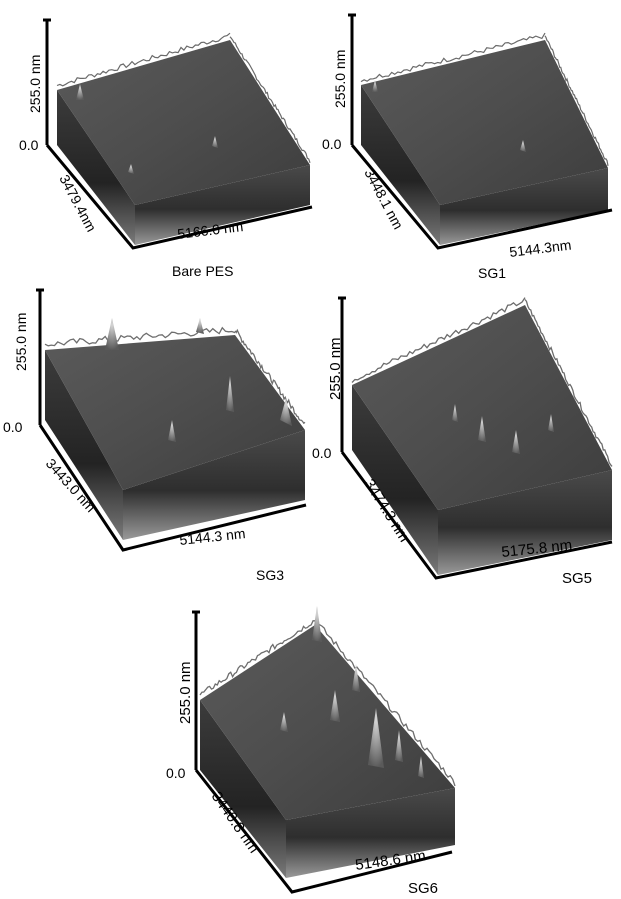 This screenshot has height=899, width=621. I want to click on sample-label: SG5, so click(577, 578).